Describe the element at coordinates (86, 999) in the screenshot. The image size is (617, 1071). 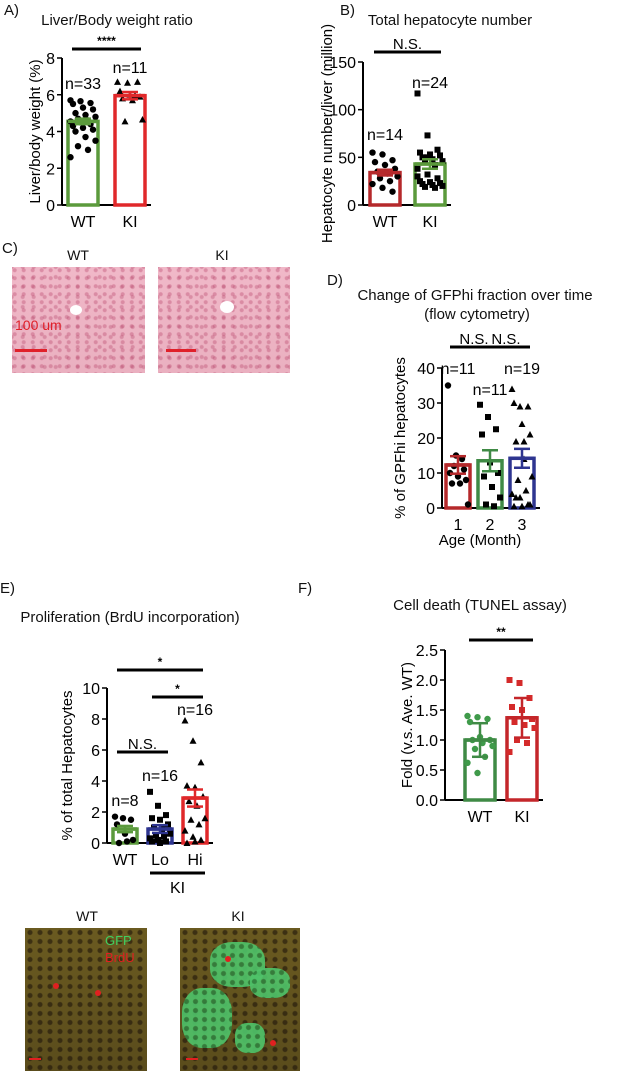
I see `fluorescence-wt-image: GFP BrdU` at that location.